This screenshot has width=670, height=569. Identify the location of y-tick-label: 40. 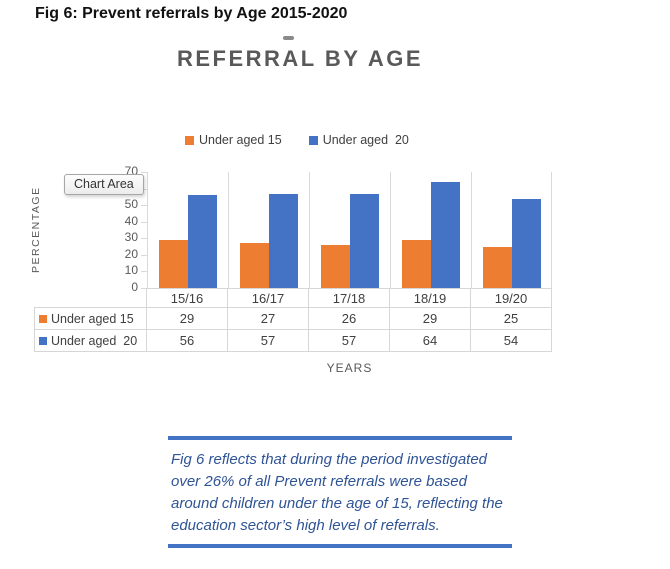
(131, 220).